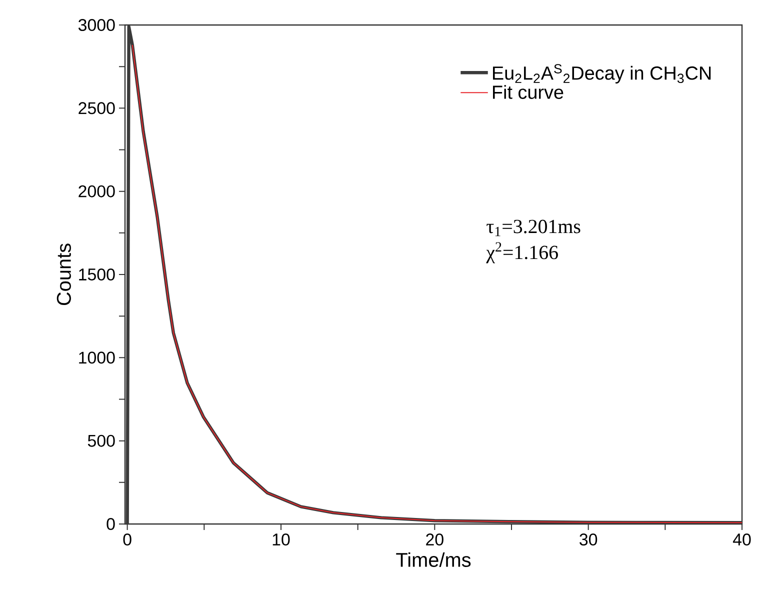 The image size is (757, 601). I want to click on x-axis-title: Time/ms, so click(433, 559).